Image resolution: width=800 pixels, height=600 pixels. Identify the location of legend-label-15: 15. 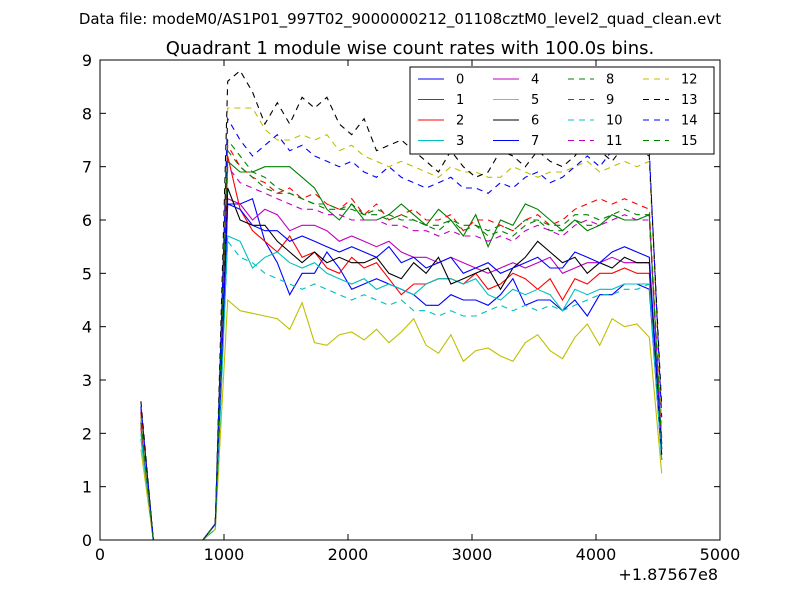
(689, 141).